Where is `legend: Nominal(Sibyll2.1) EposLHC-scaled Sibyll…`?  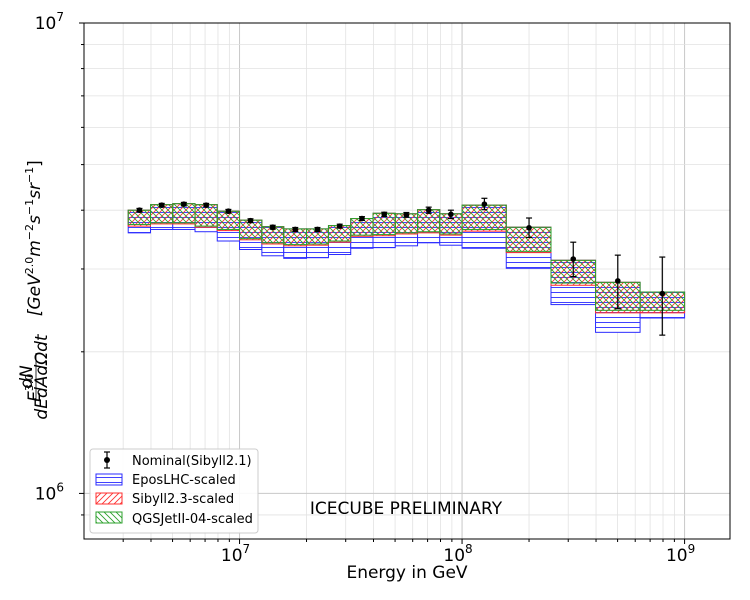
legend: Nominal(Sibyll2.1) EposLHC-scaled Sibyll… is located at coordinates (174, 491).